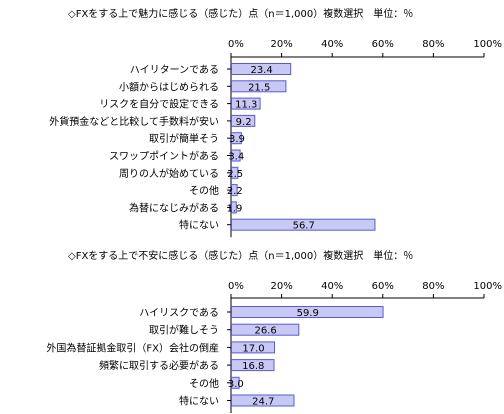 Image resolution: width=504 pixels, height=414 pixels. What do you see at coordinates (332, 286) in the screenshot?
I see `chart-2-tick-label: 40%` at bounding box center [332, 286].